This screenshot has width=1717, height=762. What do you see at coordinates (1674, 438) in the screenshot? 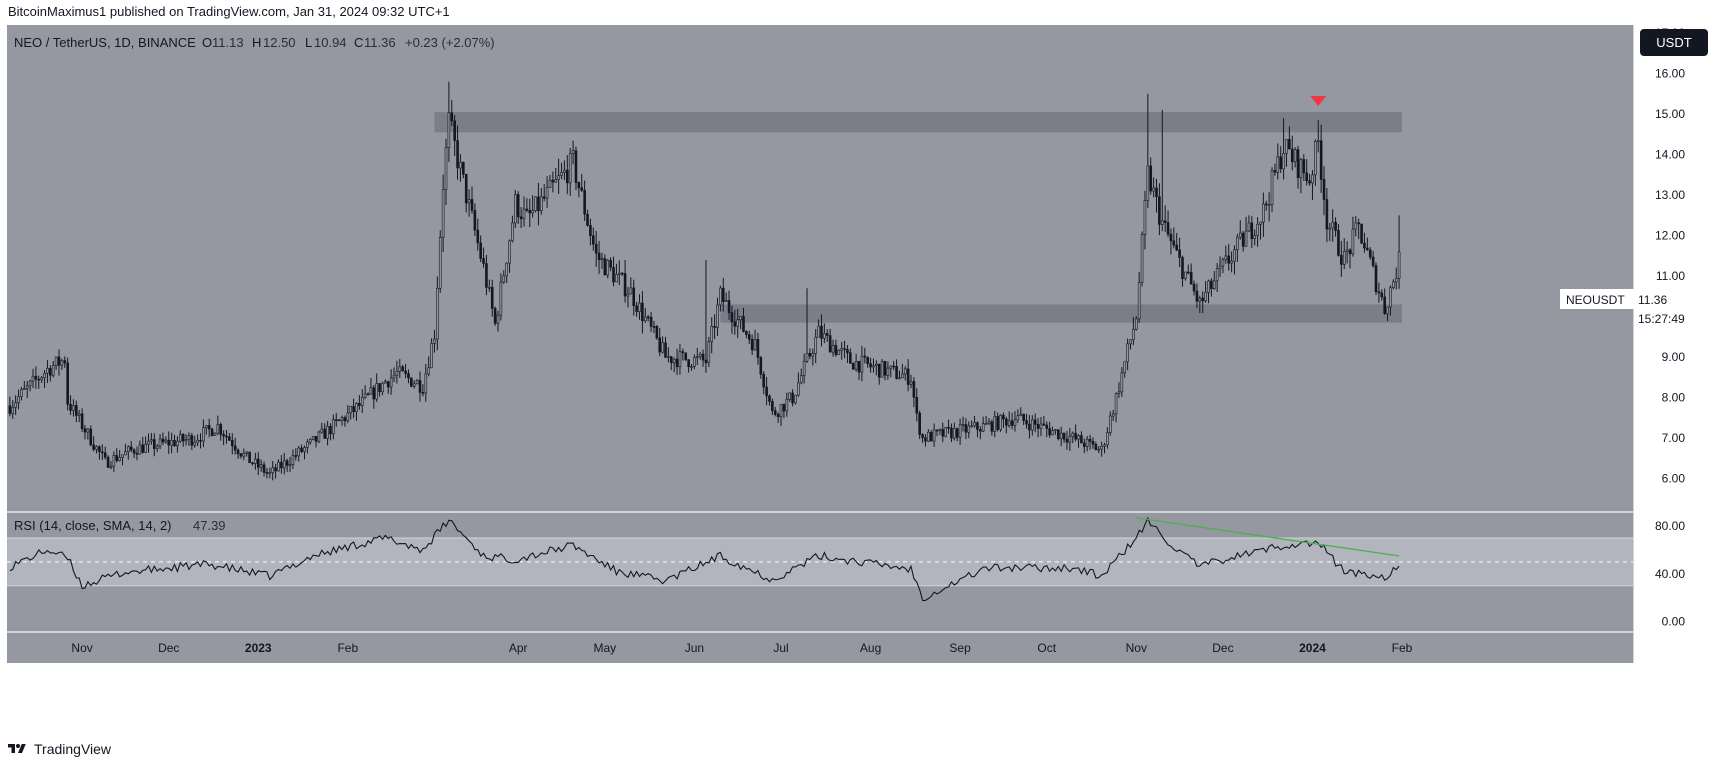
I see `price-tick-label: 7.00` at bounding box center [1674, 438].